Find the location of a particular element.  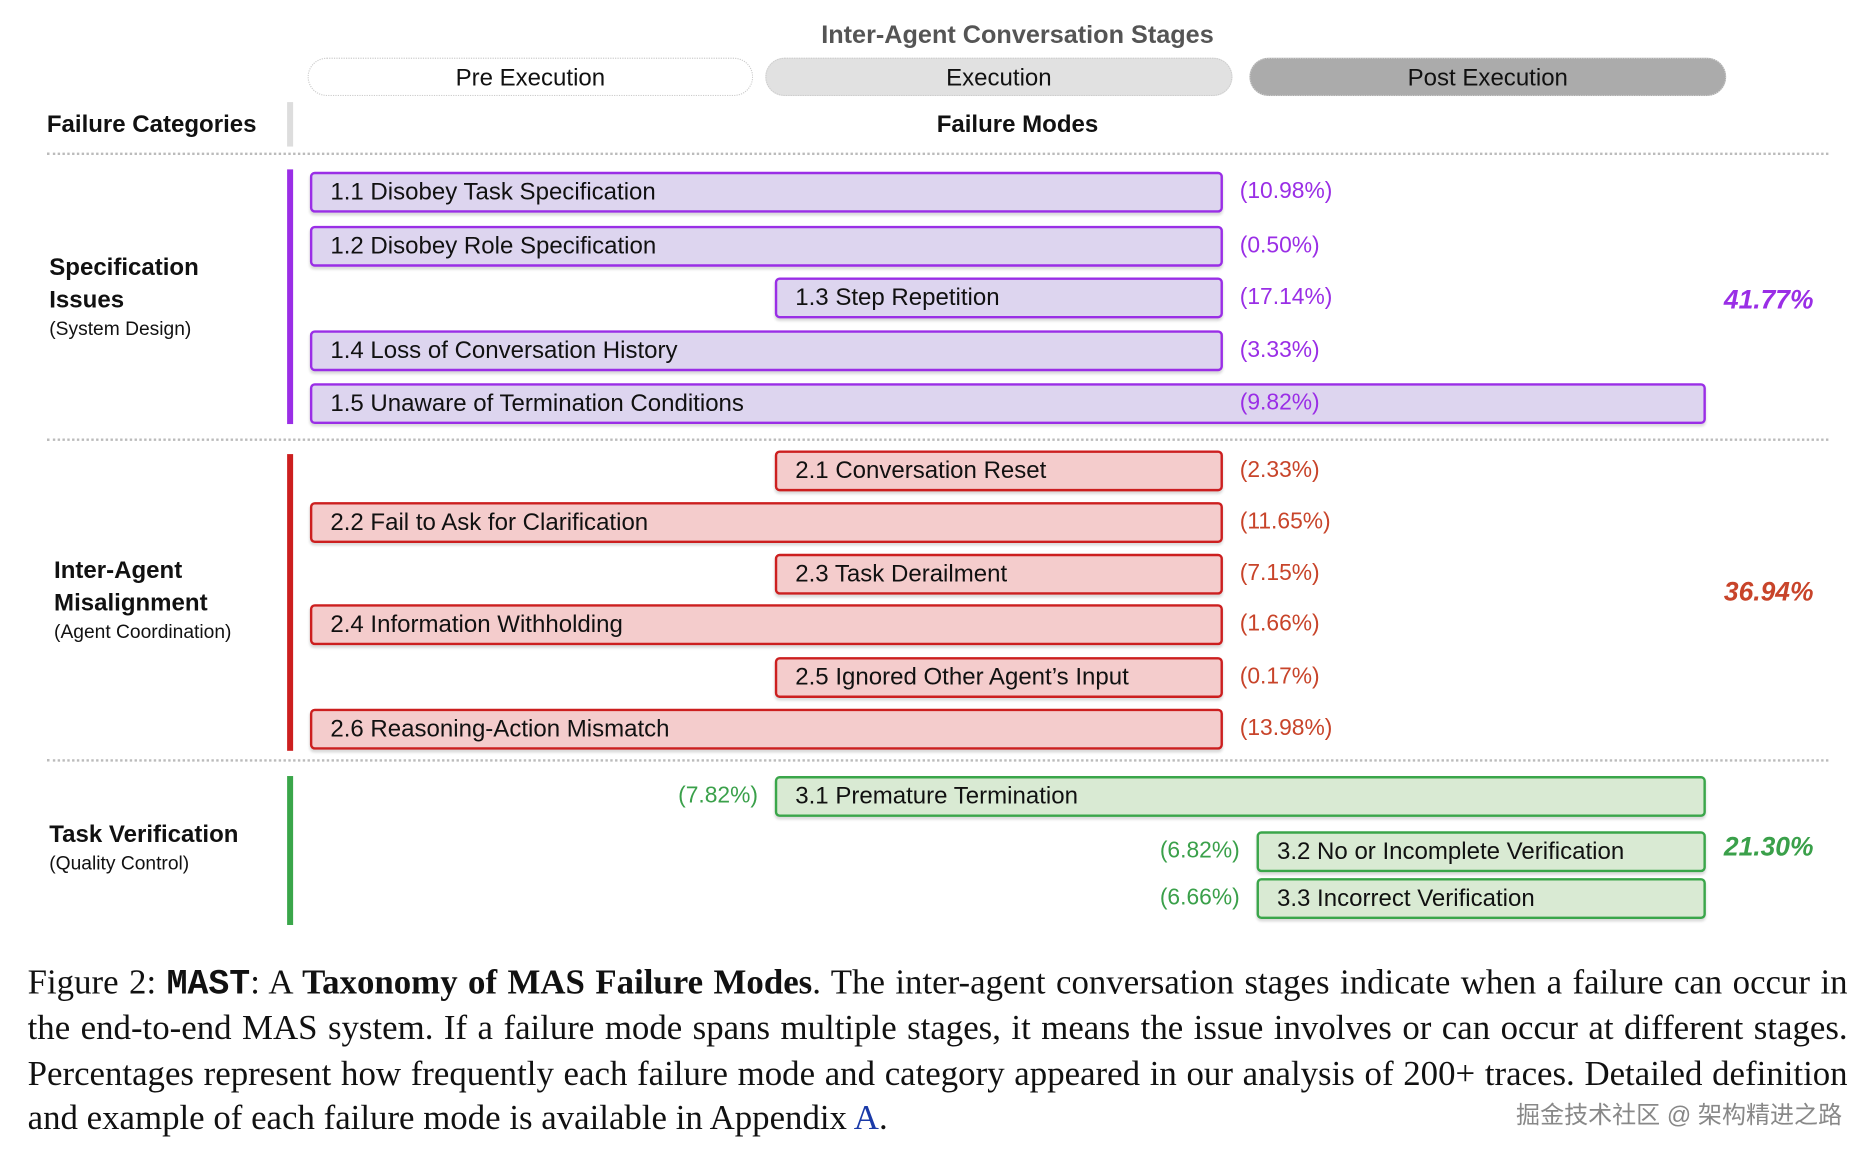

failure-categories-header: Failure Categories is located at coordinates (151, 125).